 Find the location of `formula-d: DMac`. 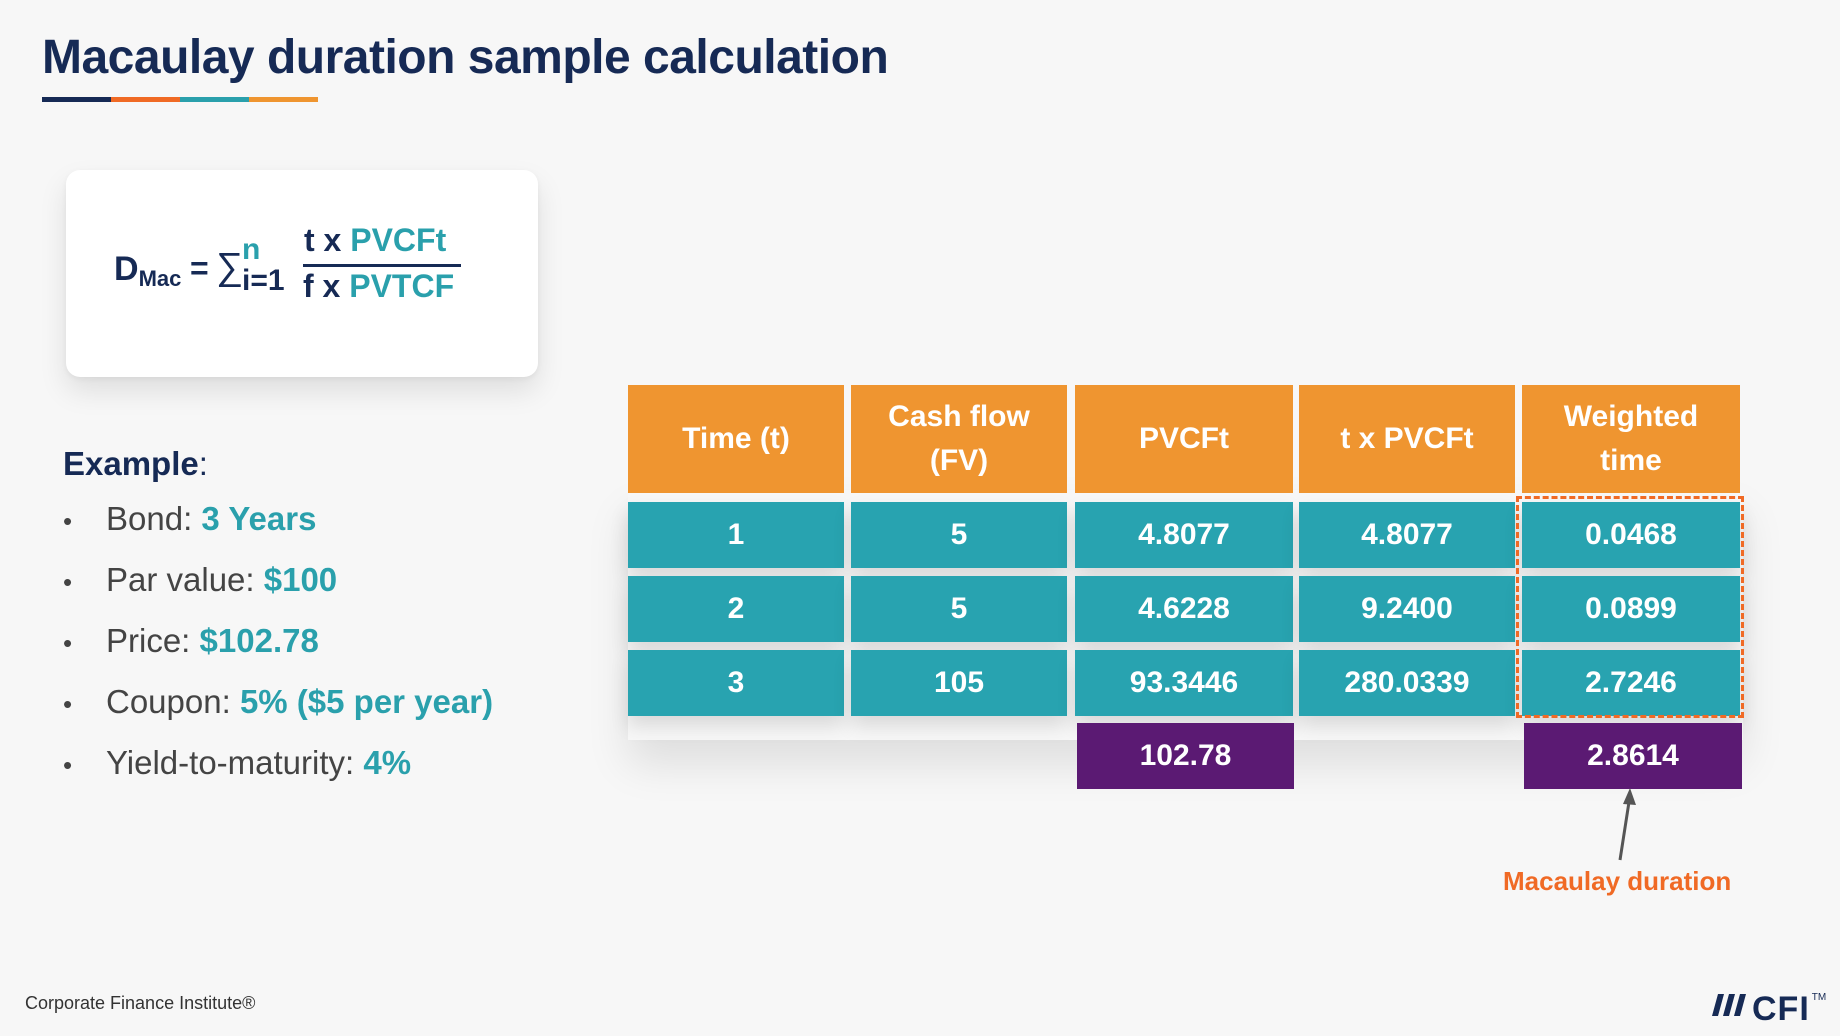

formula-d: DMac is located at coordinates (148, 270).